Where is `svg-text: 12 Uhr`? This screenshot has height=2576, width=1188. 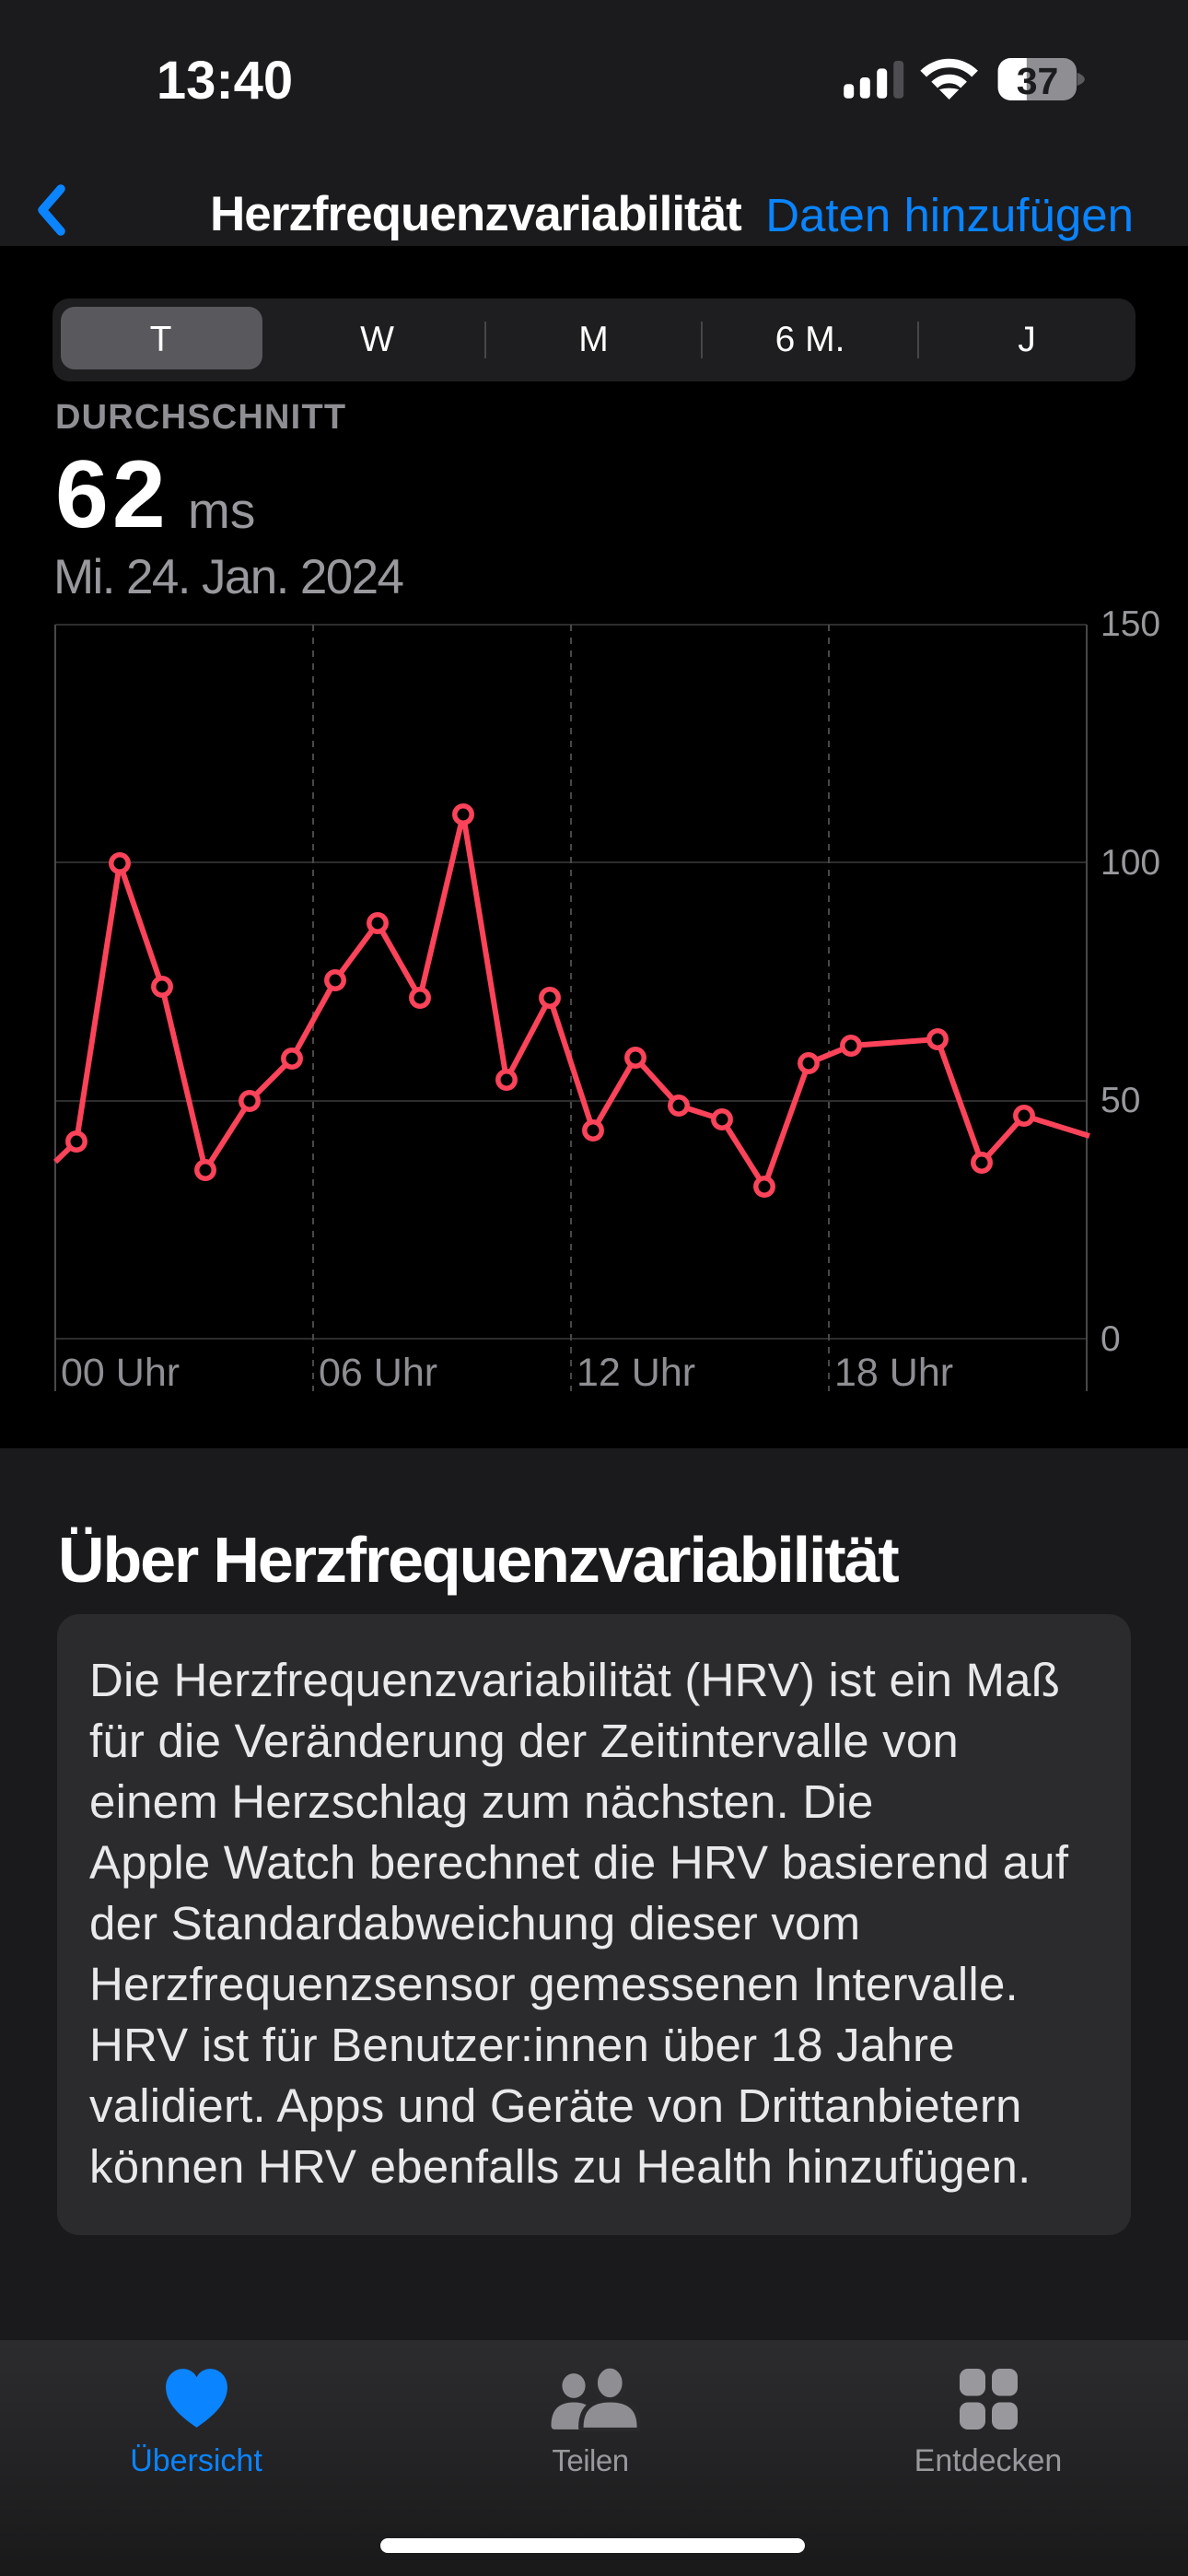 svg-text: 12 Uhr is located at coordinates (636, 1373).